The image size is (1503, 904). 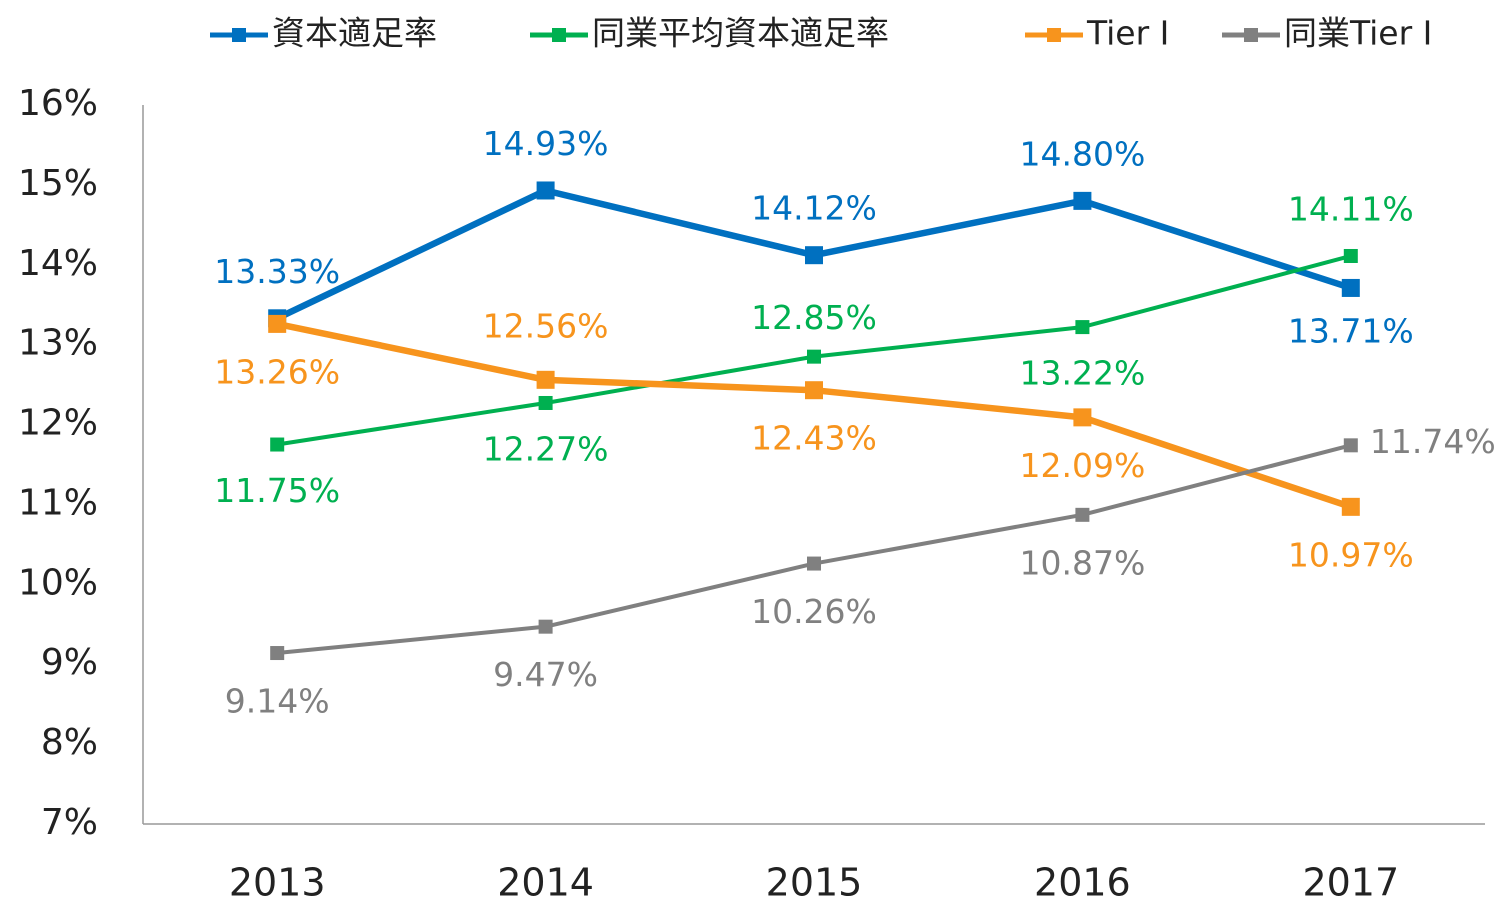 What do you see at coordinates (58, 423) in the screenshot?
I see `y-tick-label: 12%` at bounding box center [58, 423].